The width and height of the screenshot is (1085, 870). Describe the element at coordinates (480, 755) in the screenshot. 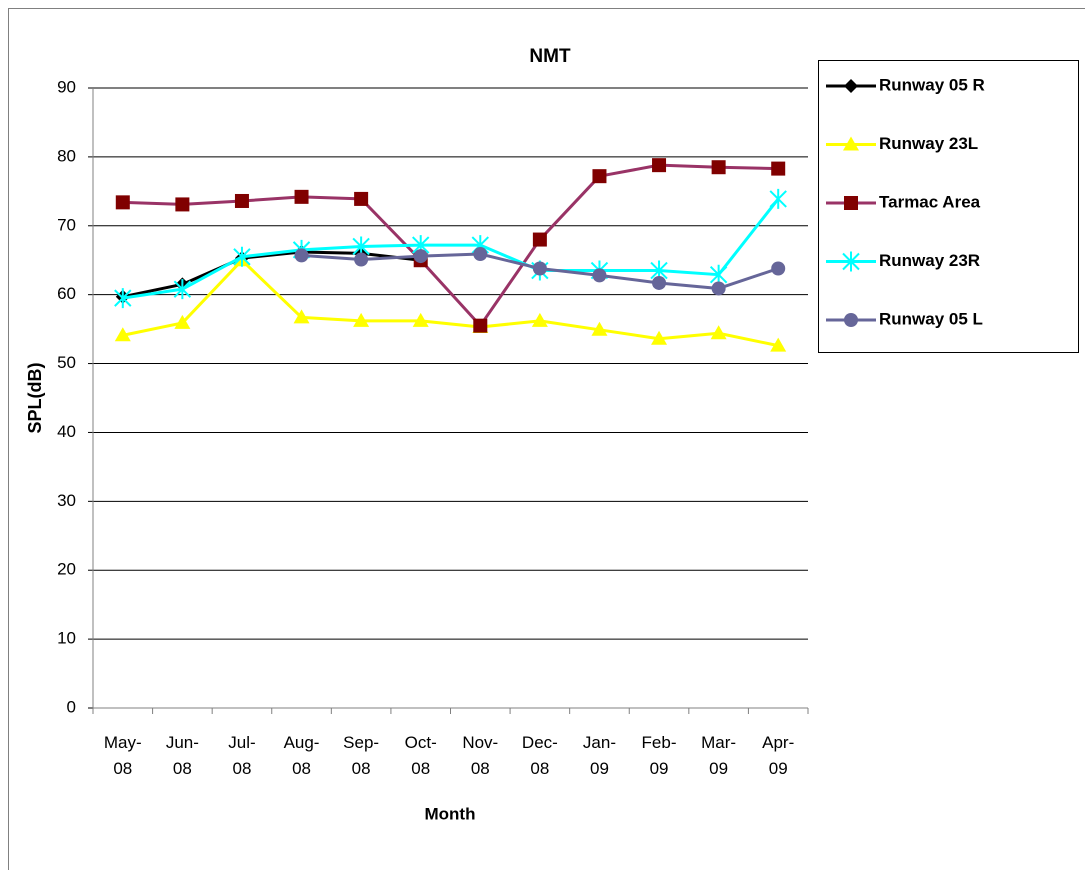

I see `x-tick-label: Nov-08` at that location.